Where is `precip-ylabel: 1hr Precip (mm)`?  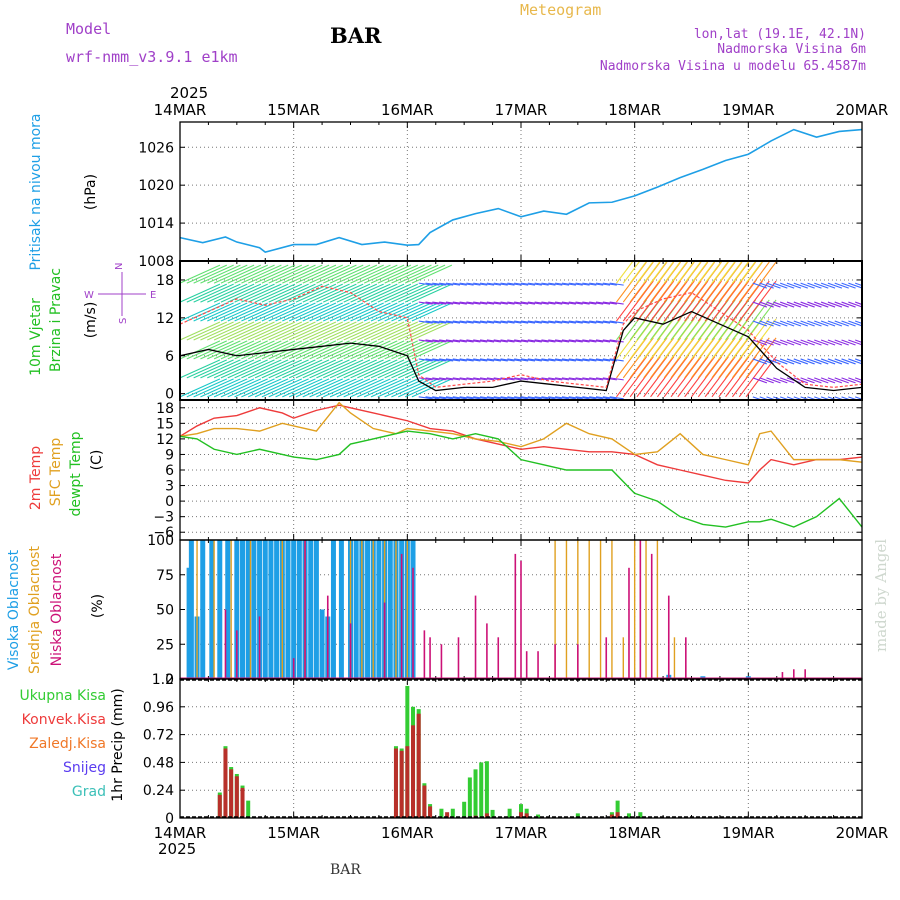 precip-ylabel: 1hr Precip (mm) is located at coordinates (118, 744).